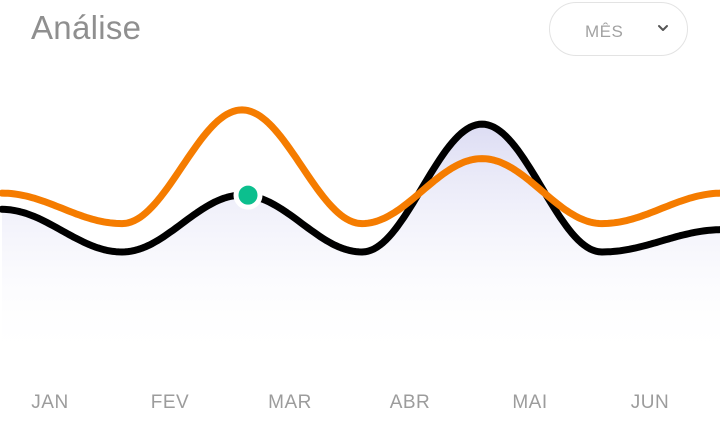 This screenshot has width=720, height=422. I want to click on x-tick-label: FEV, so click(170, 402).